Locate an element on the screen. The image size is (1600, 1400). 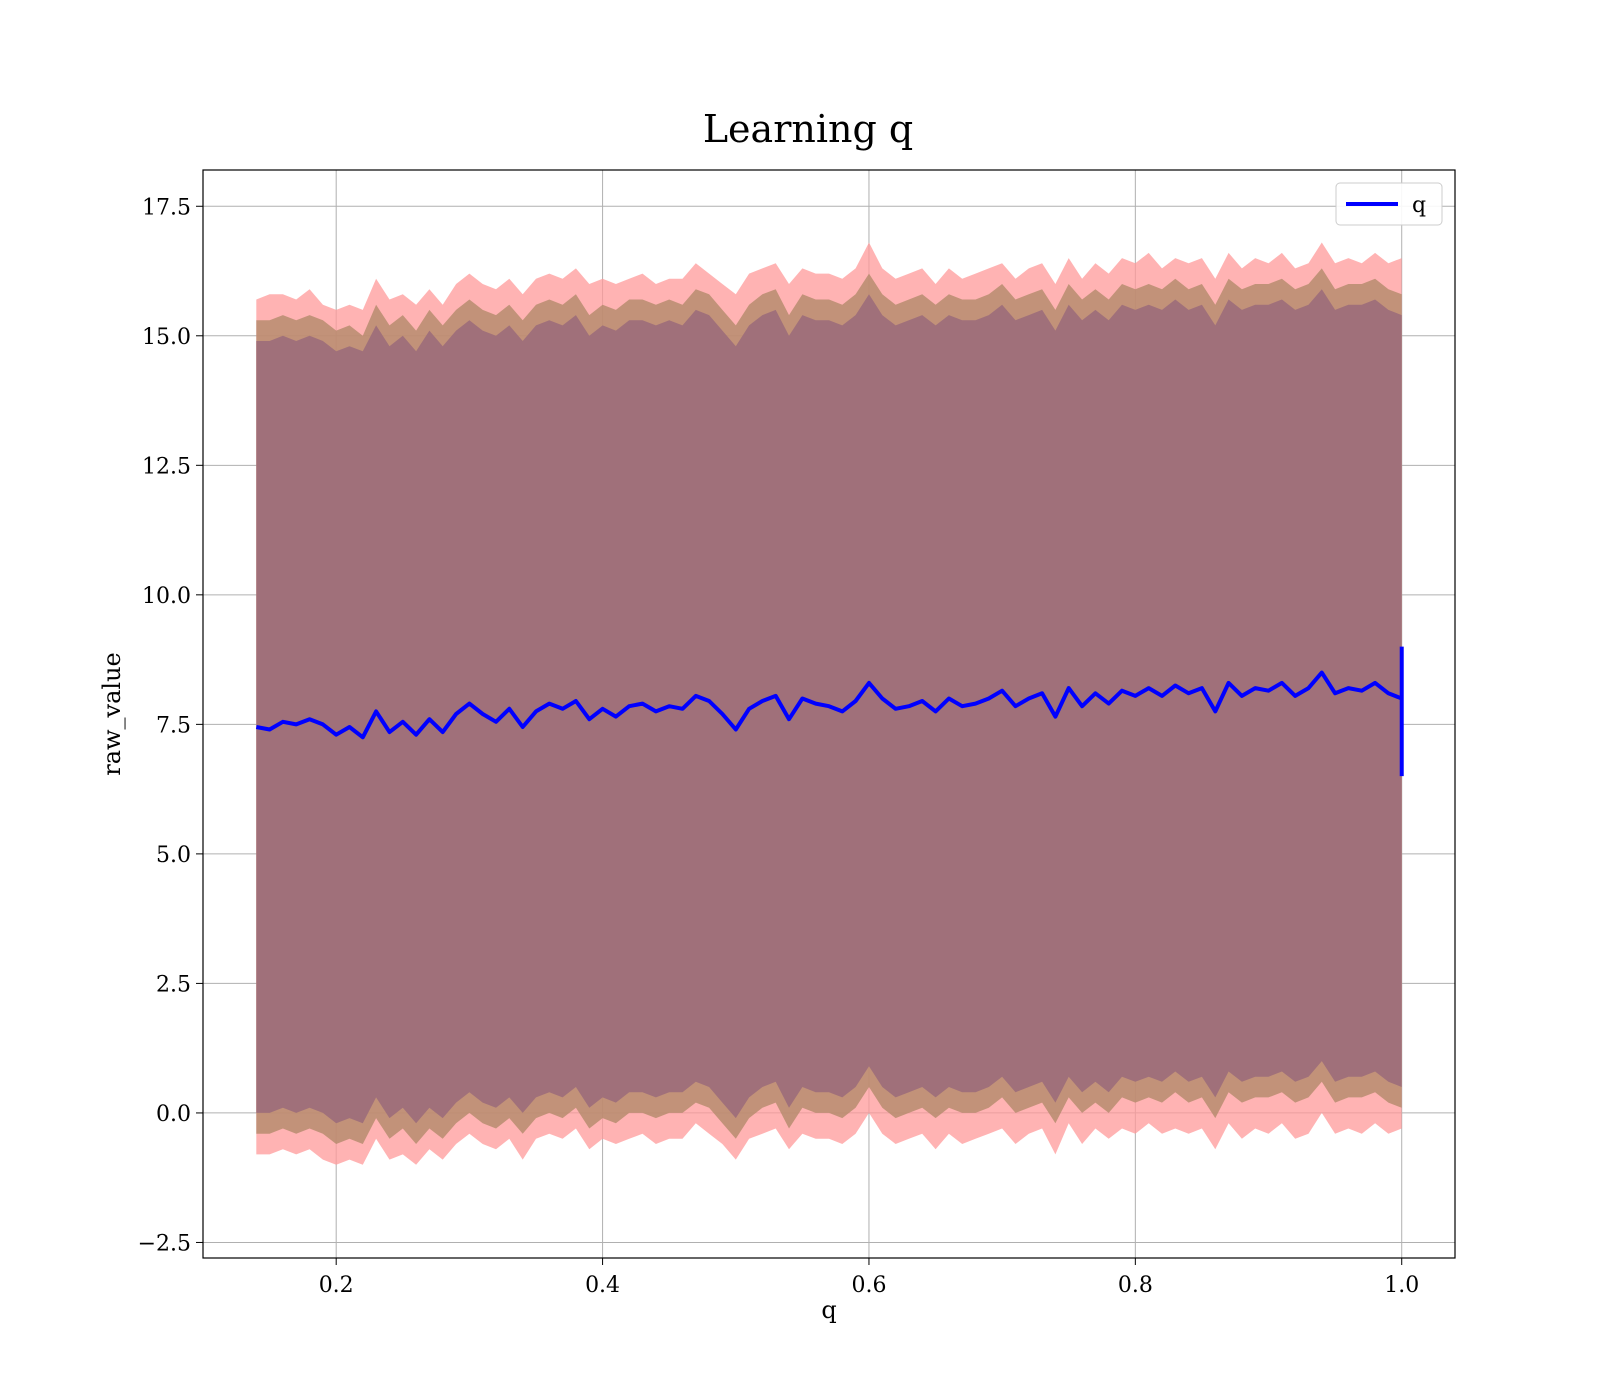
series-line-q is located at coordinates (829, 705).